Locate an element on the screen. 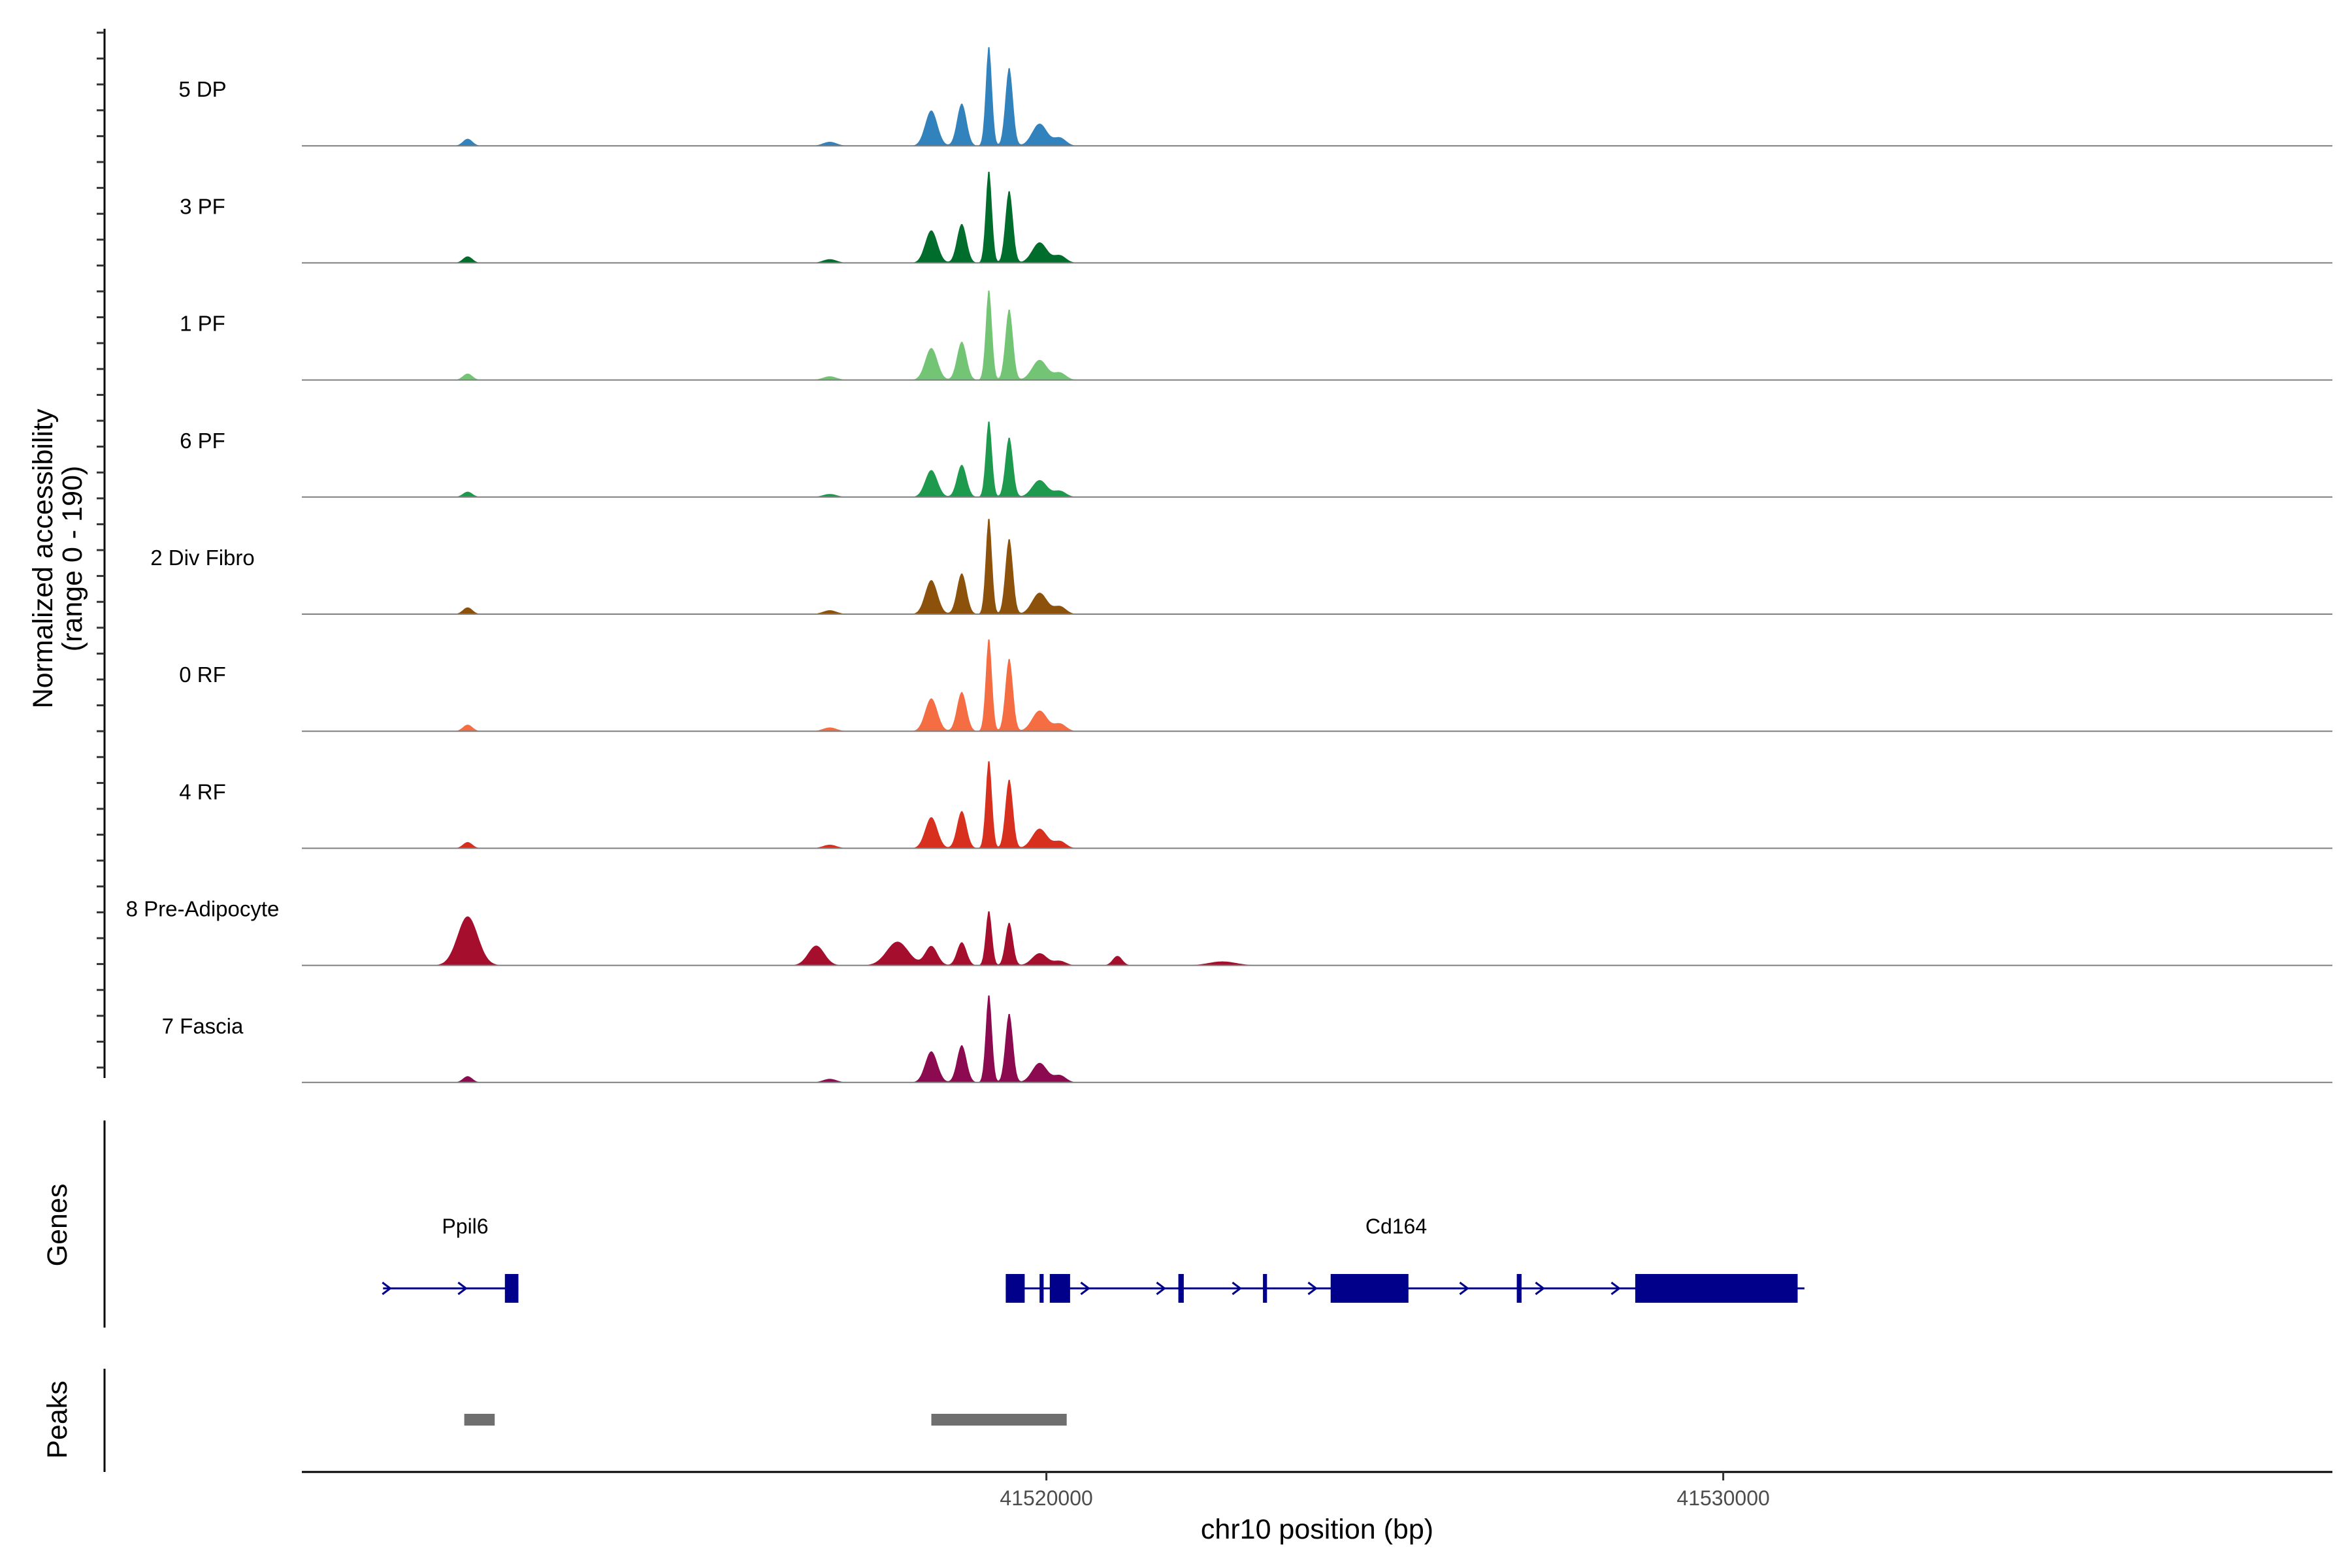 This screenshot has width=2352, height=1568. gene-annotations: Ppil6 Cd164 is located at coordinates (1093, 1259).